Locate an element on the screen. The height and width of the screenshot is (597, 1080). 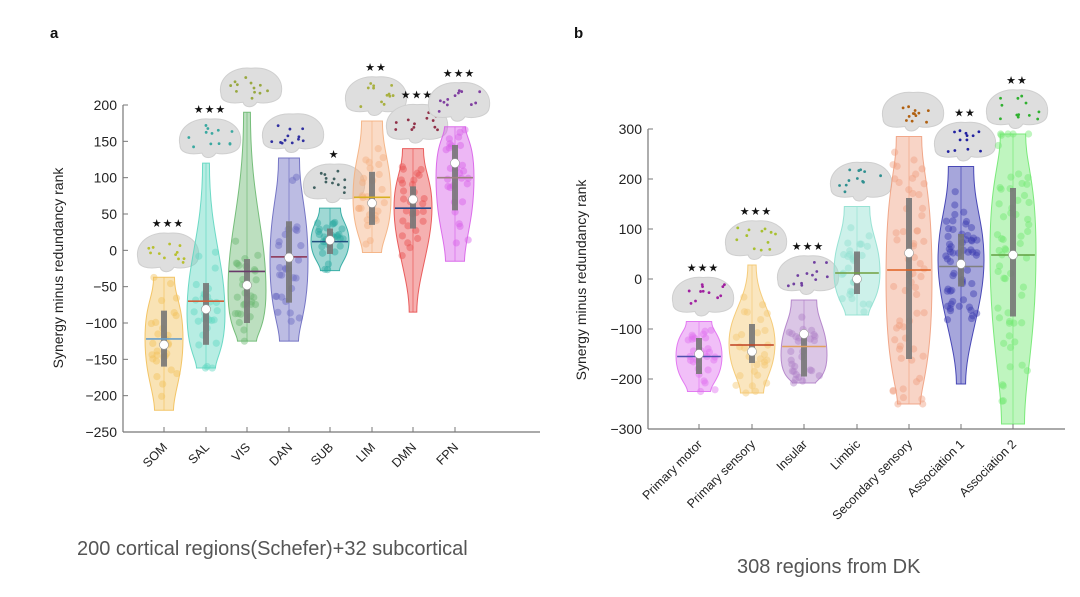
violin-dmn: ★★★ is located at coordinates (417, 201).